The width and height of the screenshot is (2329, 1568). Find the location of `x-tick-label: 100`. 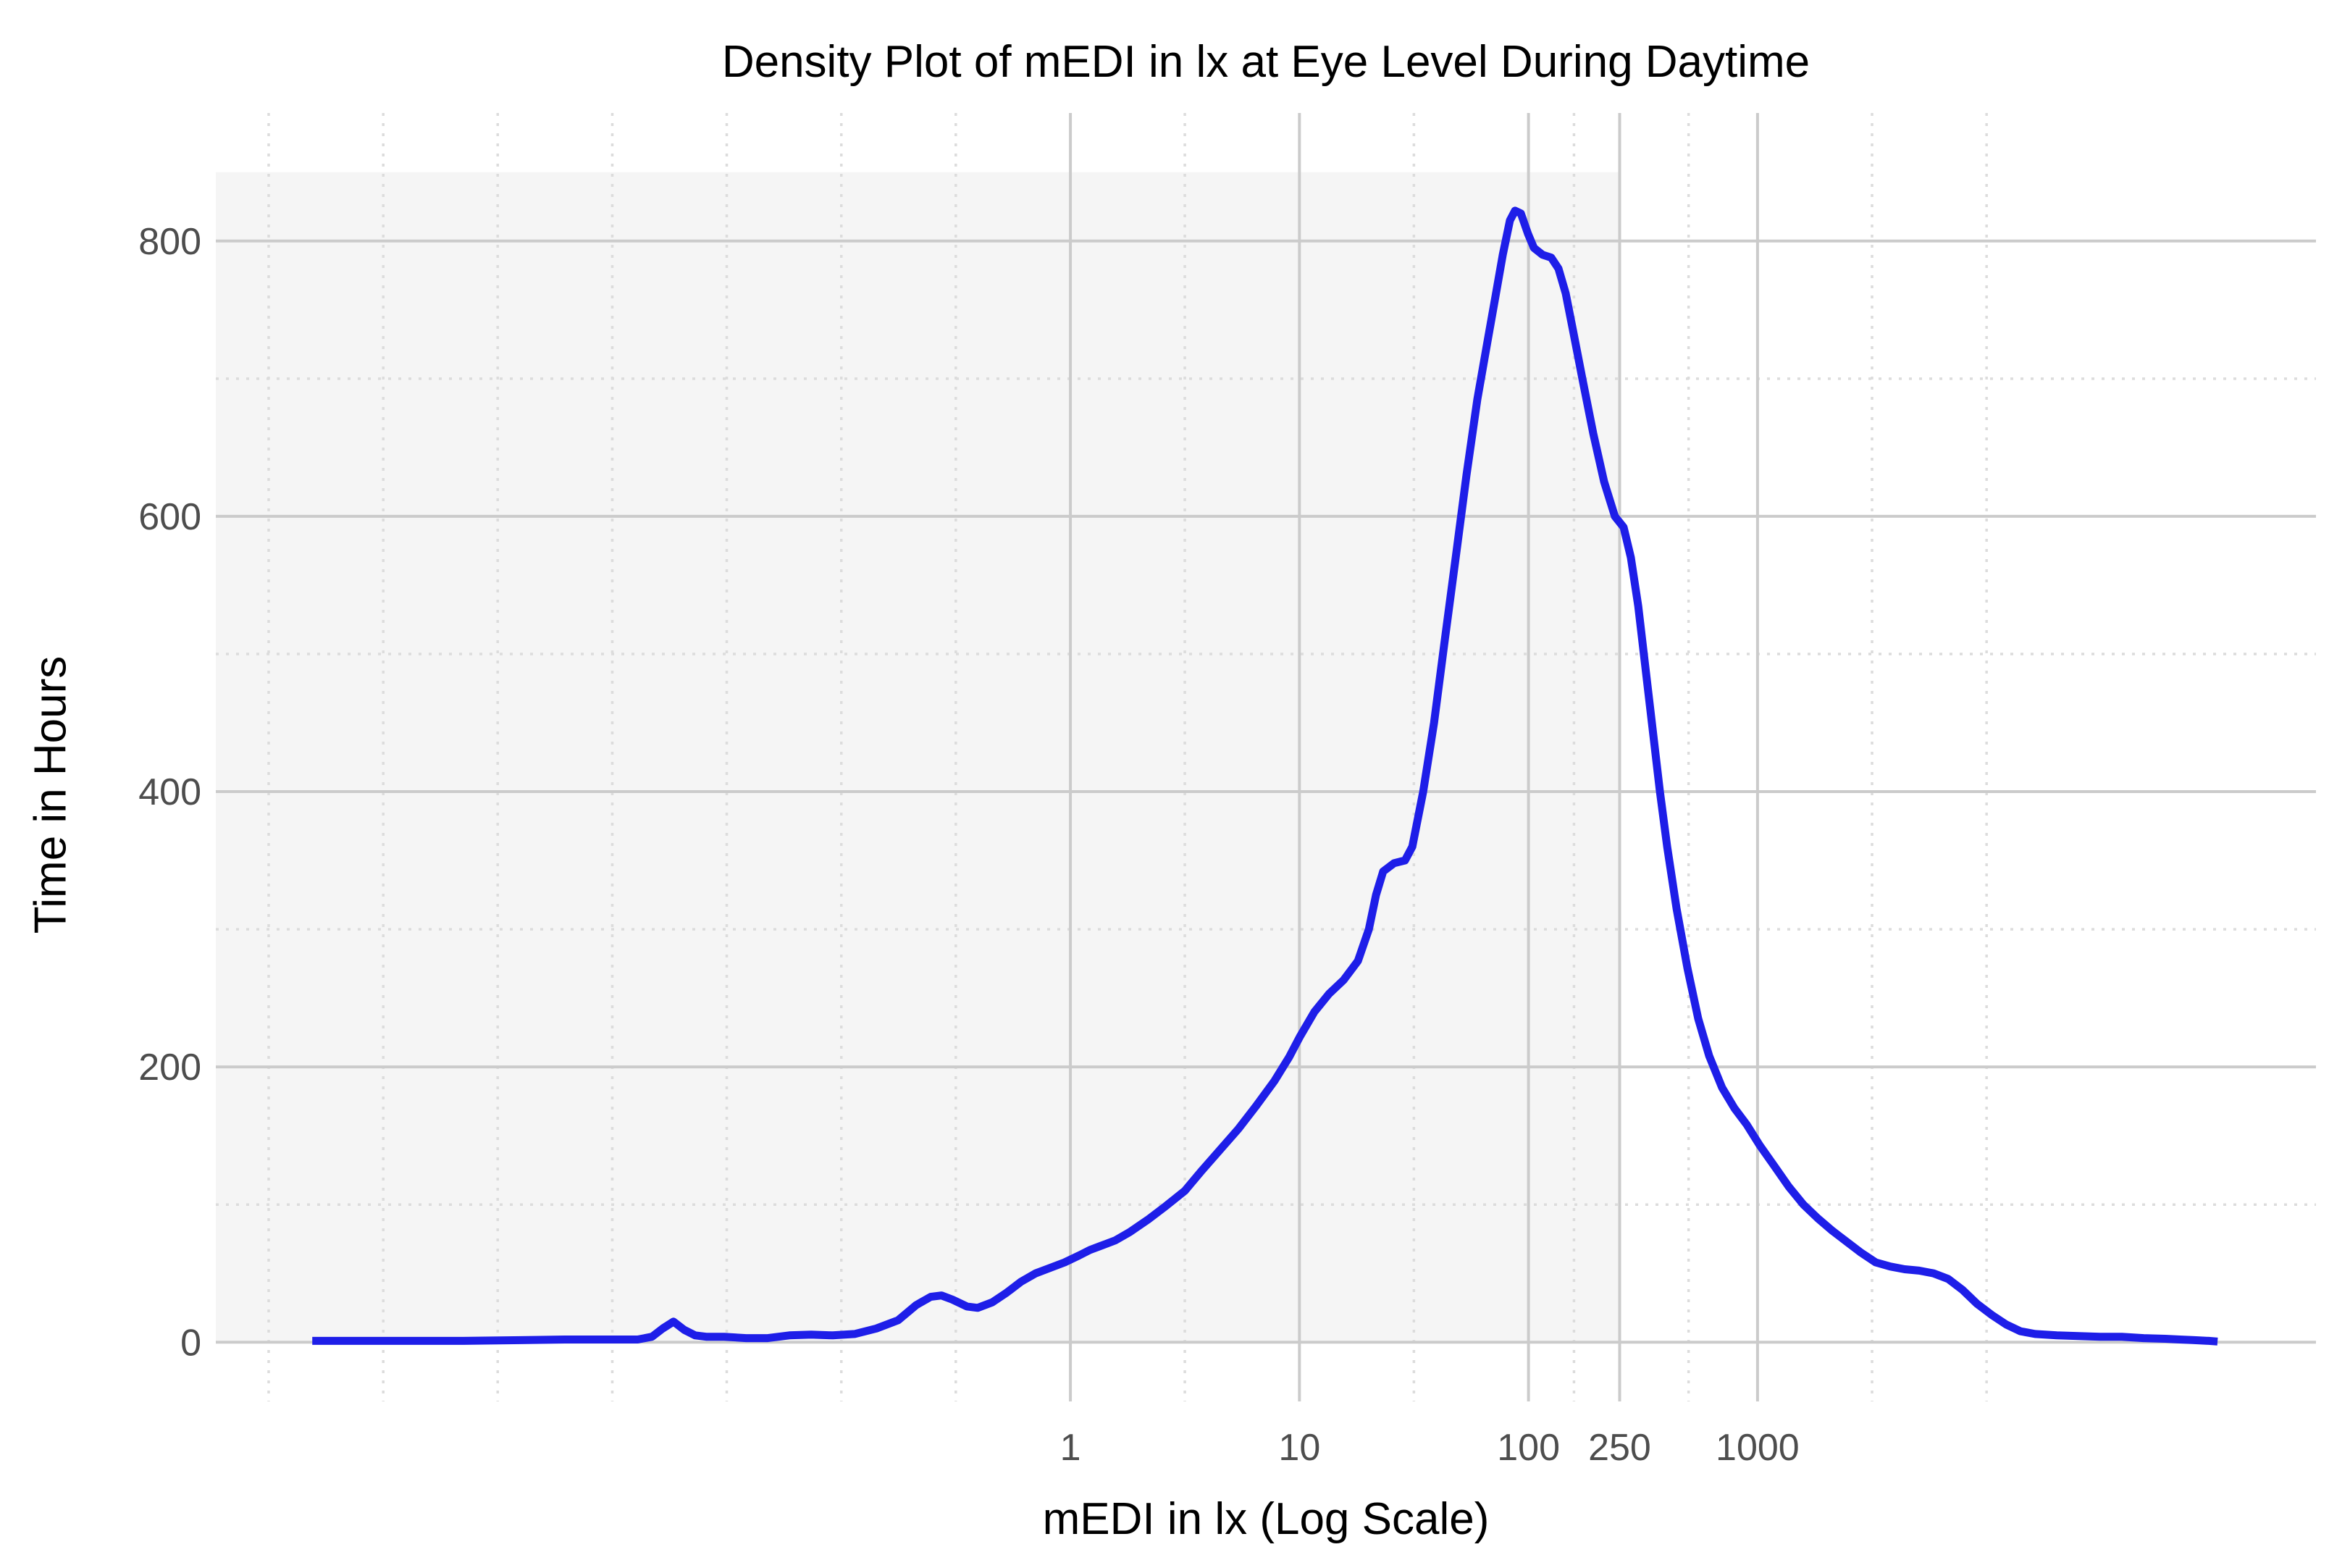

x-tick-label: 100 is located at coordinates (1528, 1448).